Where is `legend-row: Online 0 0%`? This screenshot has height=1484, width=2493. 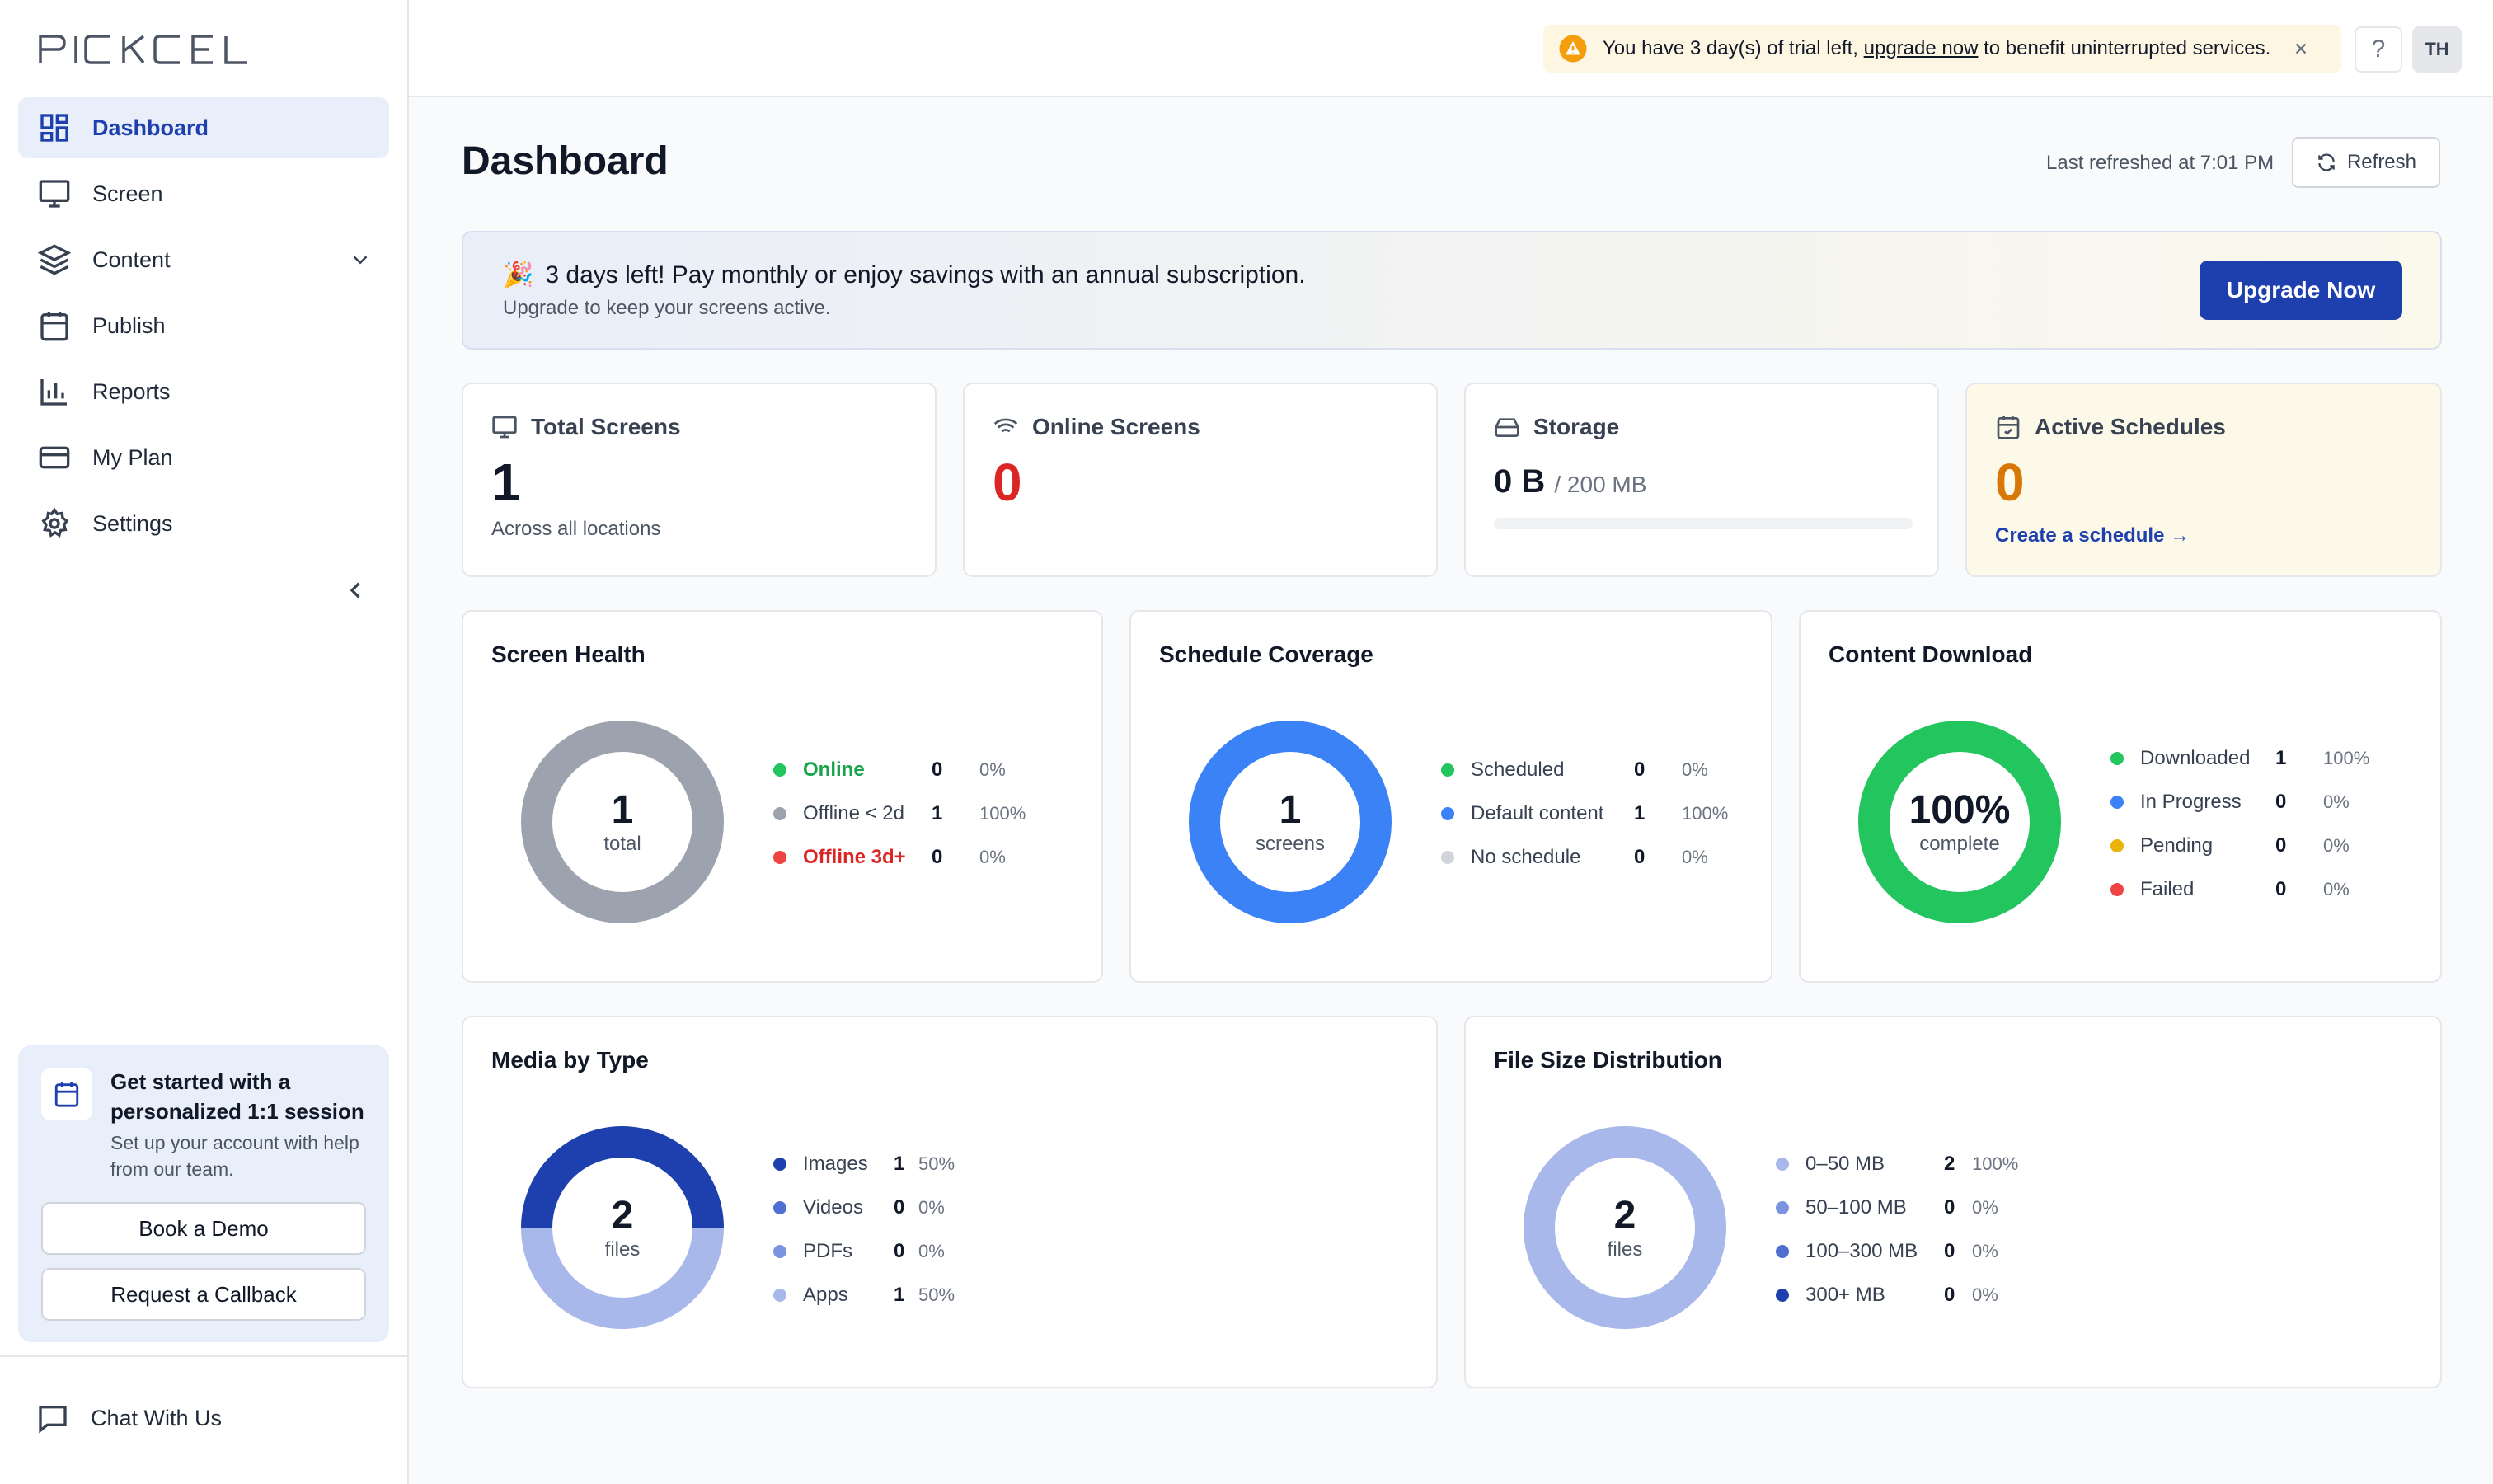 legend-row: Online 0 0% is located at coordinates (889, 770).